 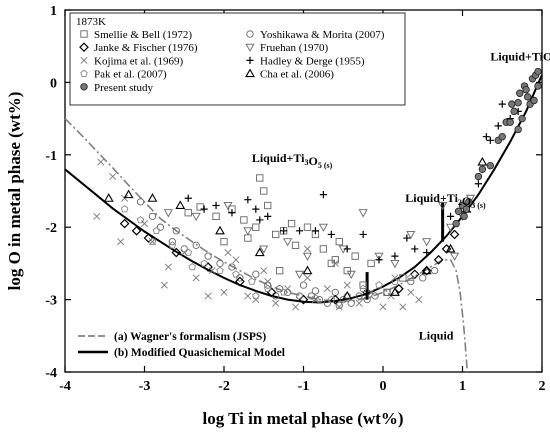 I want to click on legend-label: Kojima et al. (1969), so click(x=139, y=61).